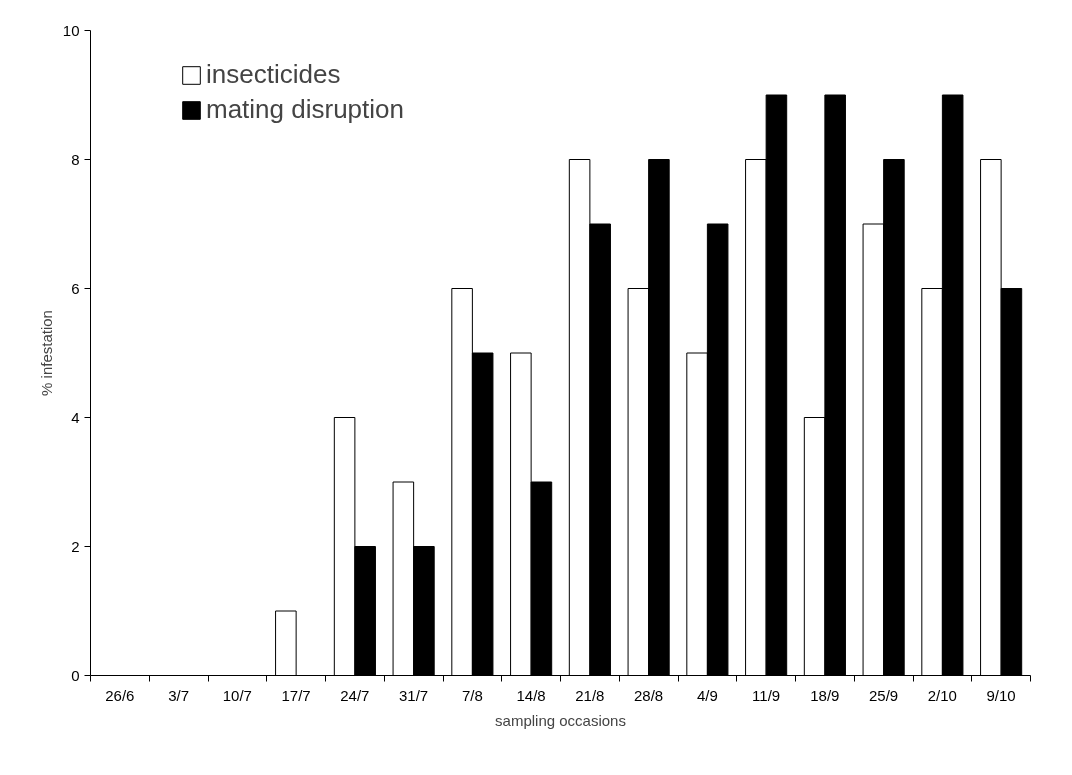 This screenshot has width=1072, height=775. What do you see at coordinates (296, 695) in the screenshot?
I see `x-tick-label: 17/7` at bounding box center [296, 695].